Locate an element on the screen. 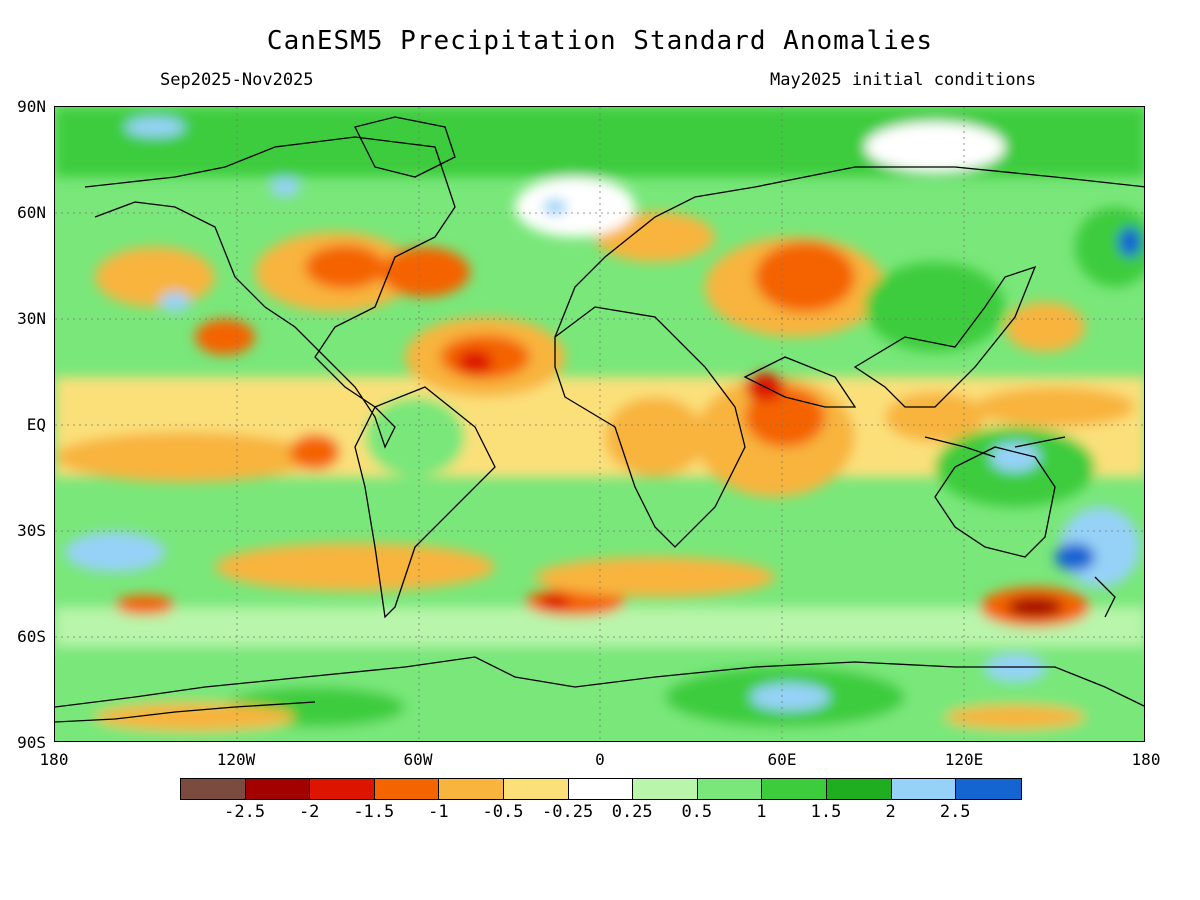 This screenshot has height=900, width=1200. lon-label-0: 0 is located at coordinates (600, 759).